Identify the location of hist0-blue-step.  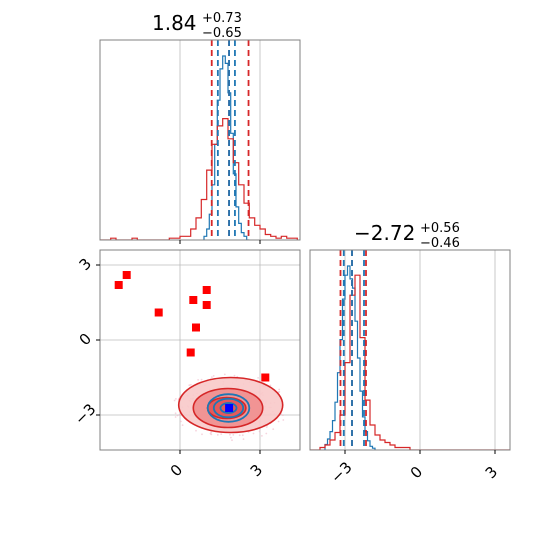
(226, 147).